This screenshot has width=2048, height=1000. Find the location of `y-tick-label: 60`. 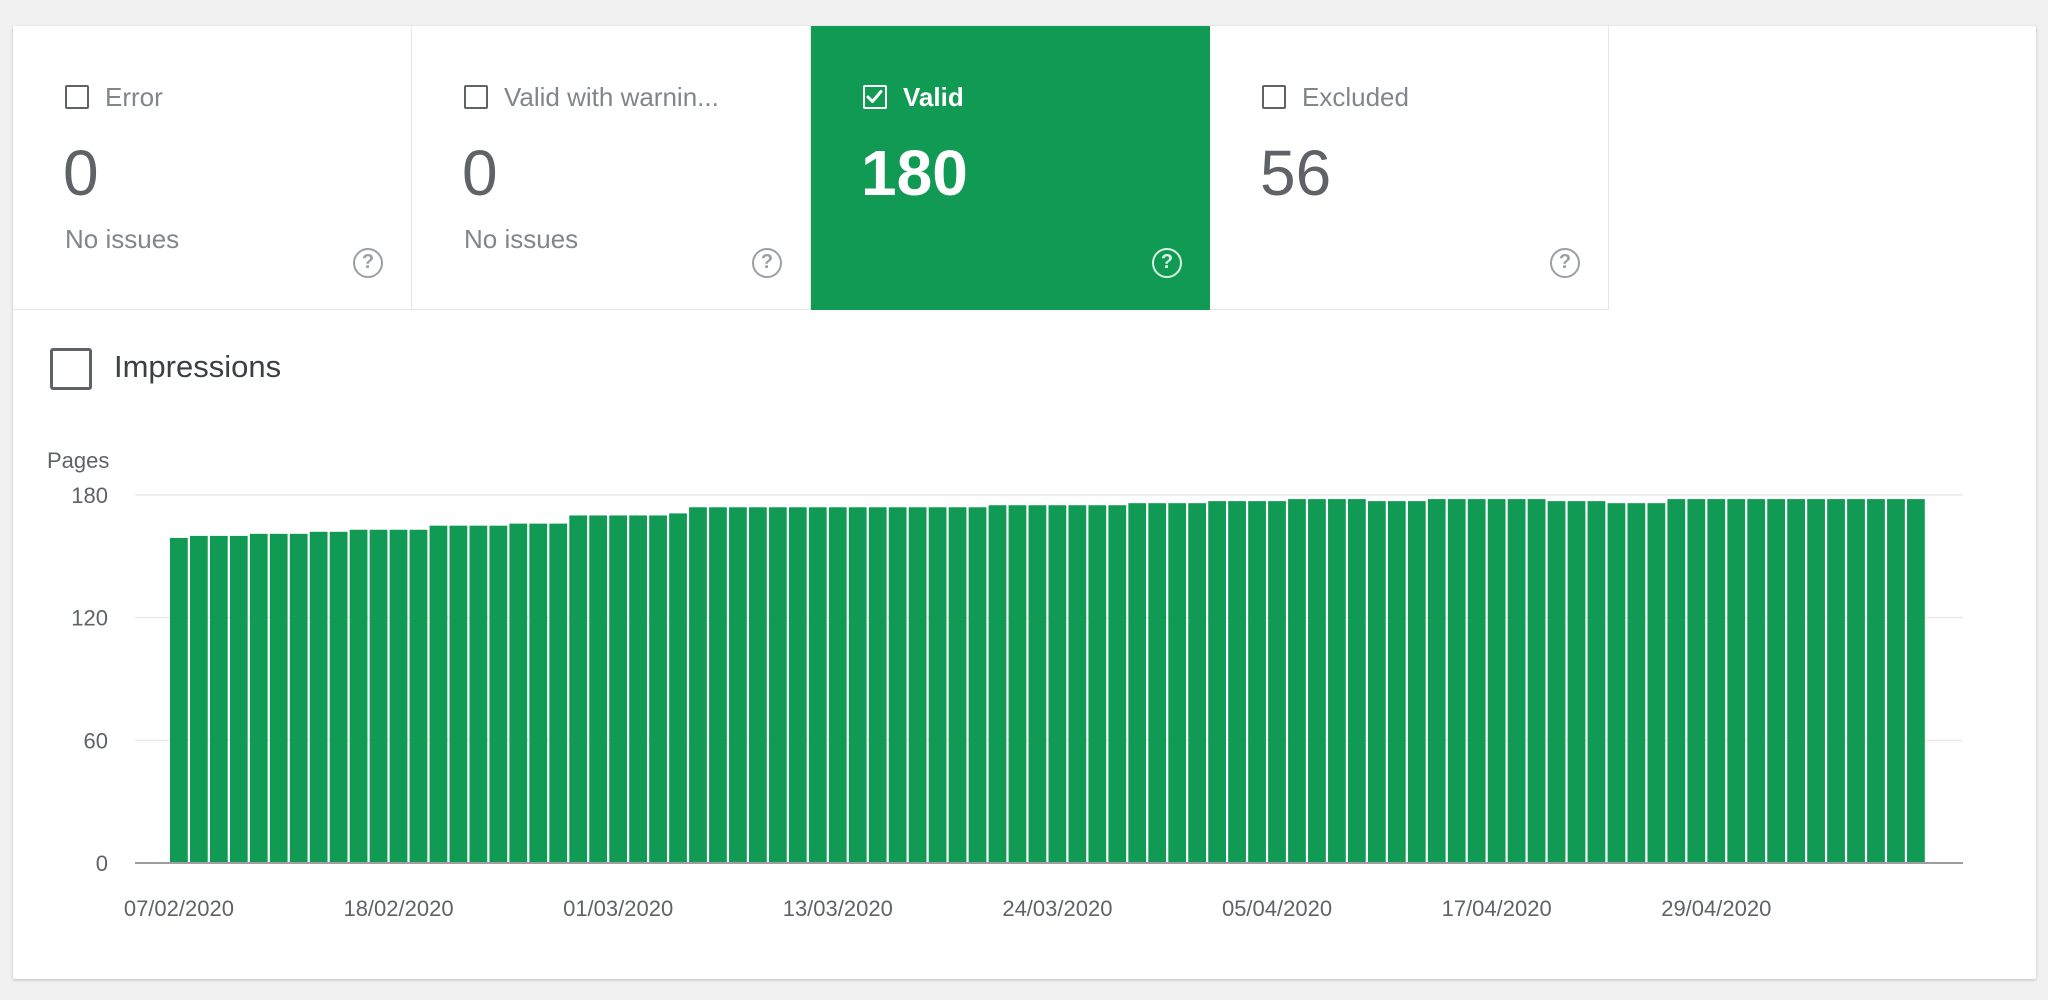

y-tick-label: 60 is located at coordinates (96, 740).